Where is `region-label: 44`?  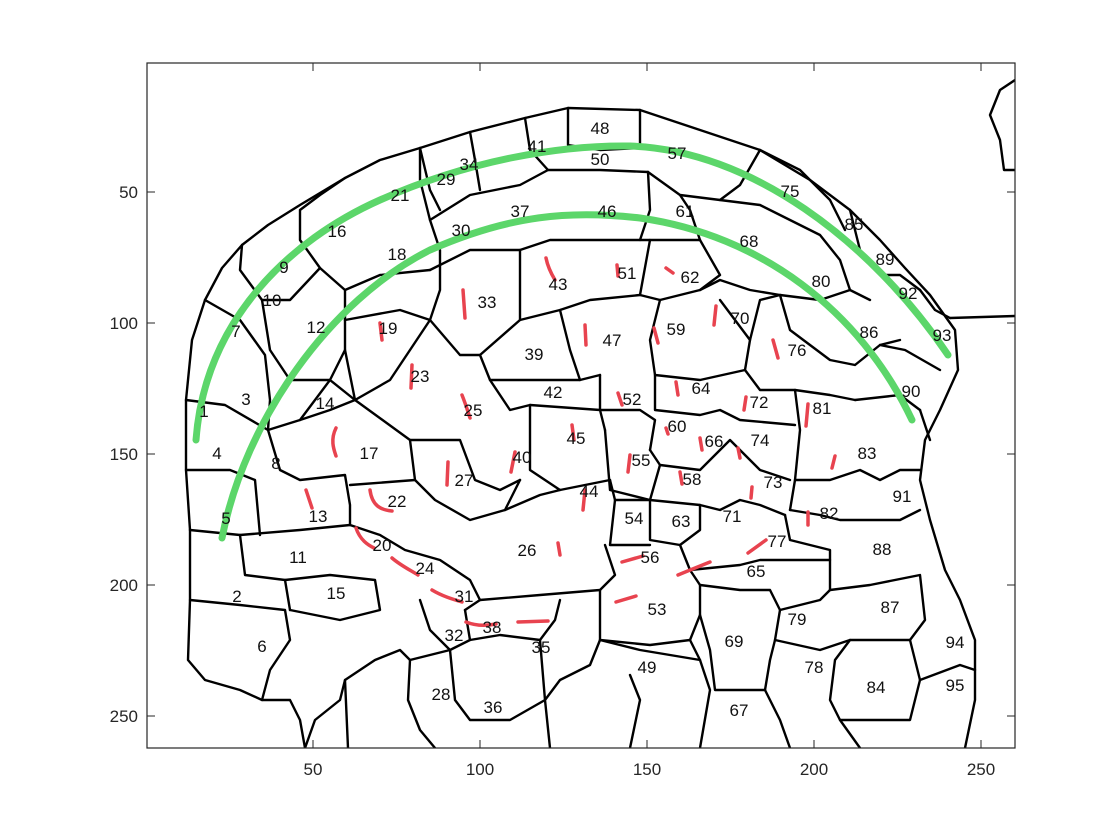
region-label: 44 is located at coordinates (589, 491).